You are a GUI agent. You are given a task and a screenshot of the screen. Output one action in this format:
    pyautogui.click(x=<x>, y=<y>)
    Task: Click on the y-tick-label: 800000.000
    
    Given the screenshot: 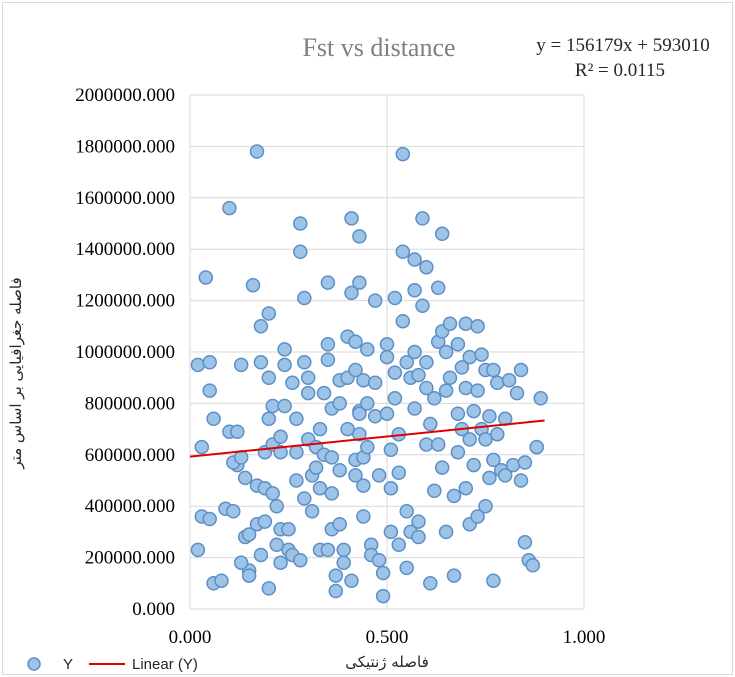 What is the action you would take?
    pyautogui.click(x=130, y=403)
    